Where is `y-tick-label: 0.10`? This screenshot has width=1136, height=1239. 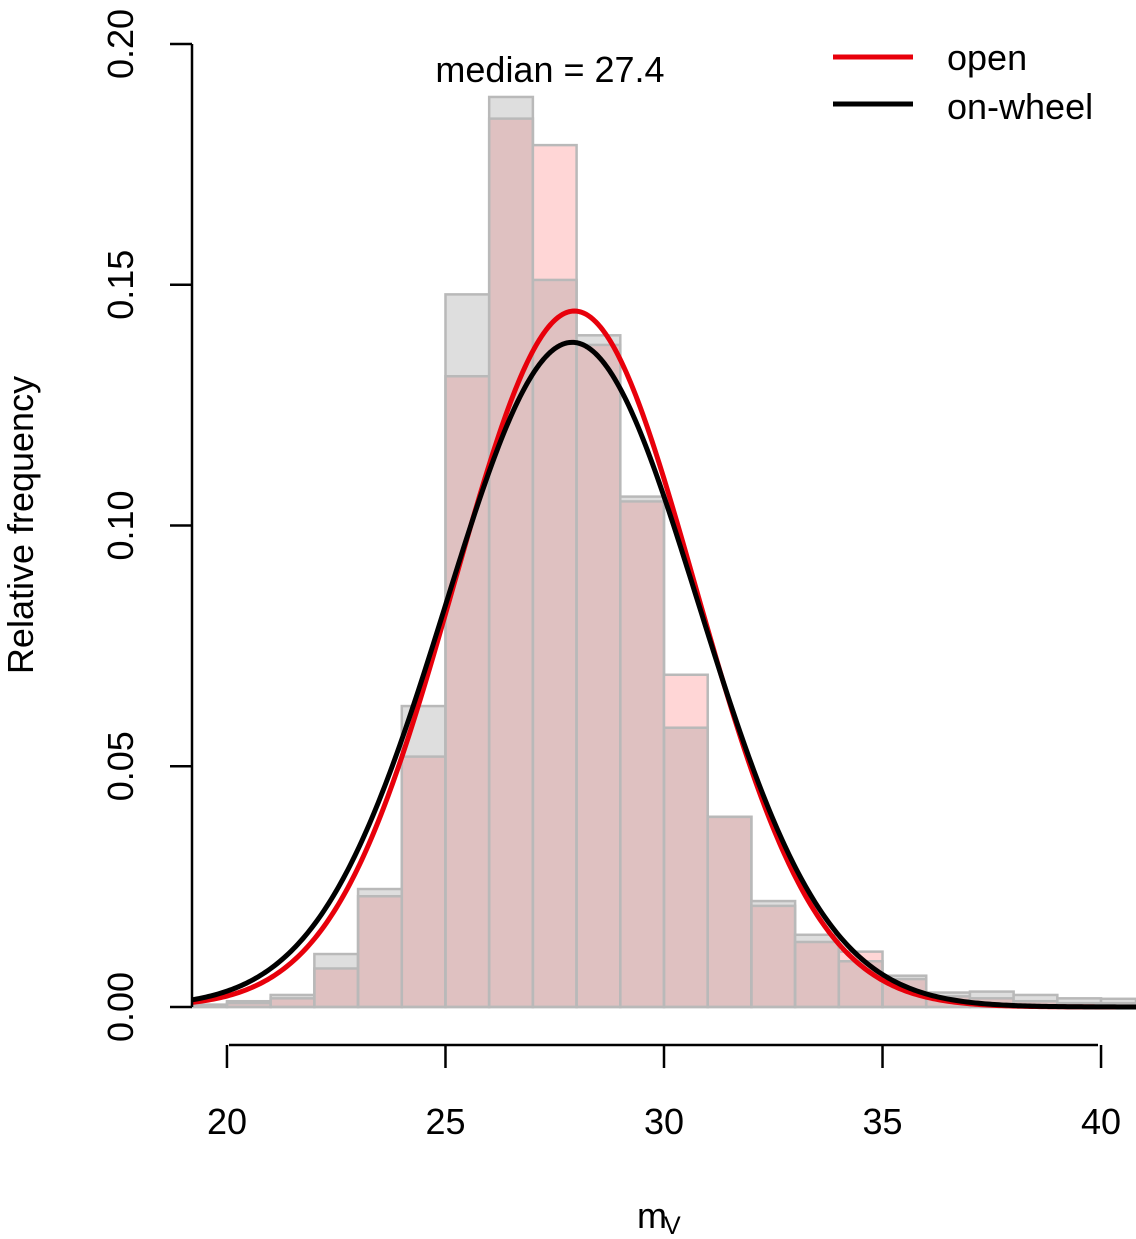
y-tick-label: 0.10 is located at coordinates (120, 525).